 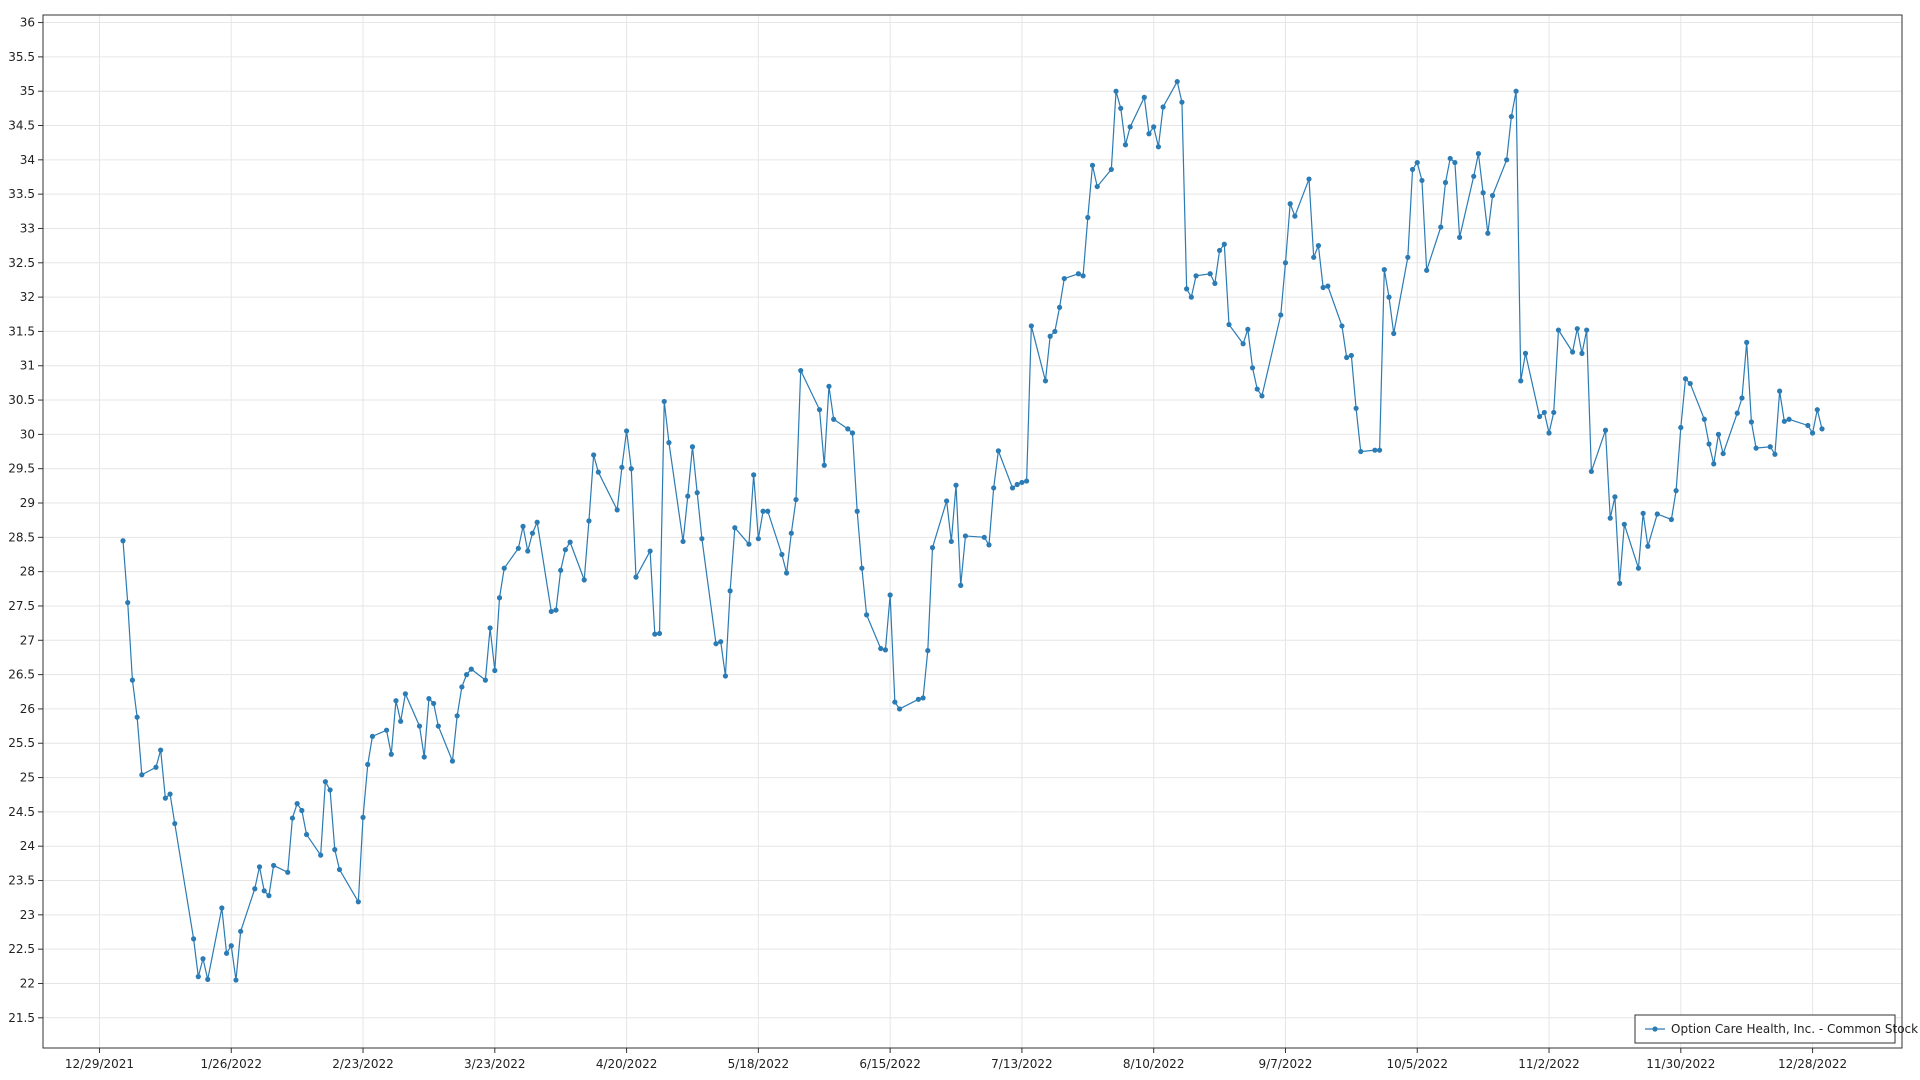 What do you see at coordinates (27, 503) in the screenshot?
I see `y-tick-label: 29` at bounding box center [27, 503].